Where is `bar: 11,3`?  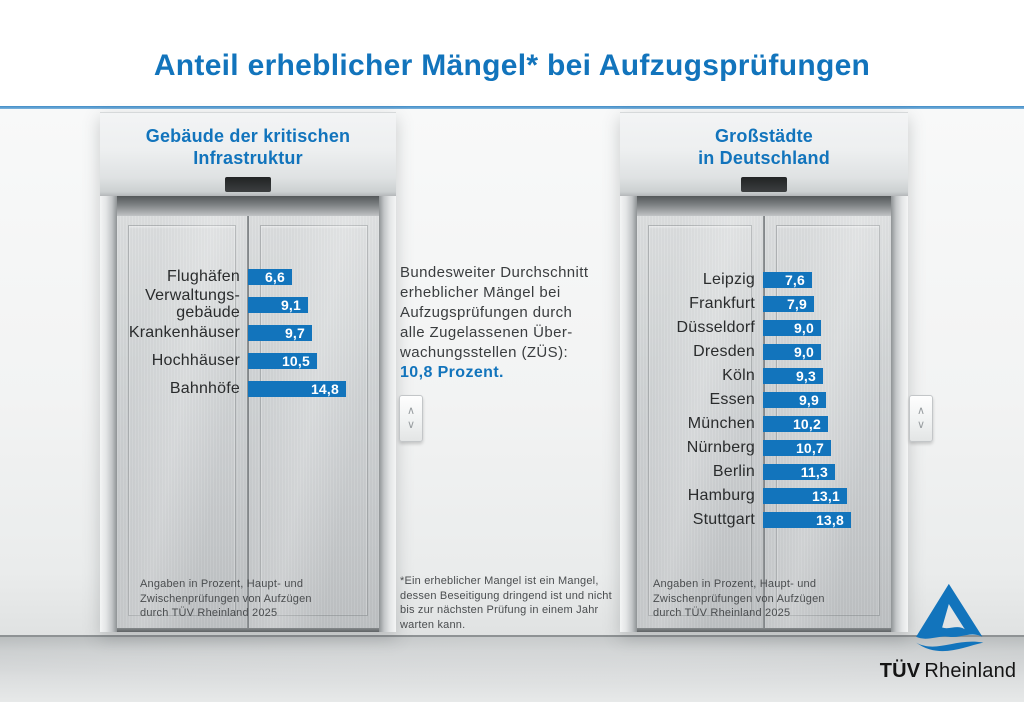
bar: 11,3 is located at coordinates (799, 472).